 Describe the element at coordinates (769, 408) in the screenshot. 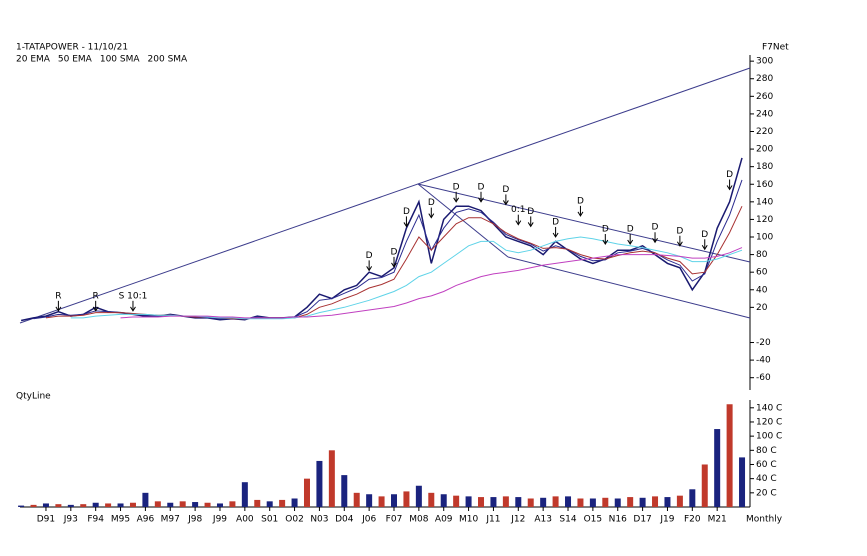

I see `volume-tick-label: 140 C` at that location.